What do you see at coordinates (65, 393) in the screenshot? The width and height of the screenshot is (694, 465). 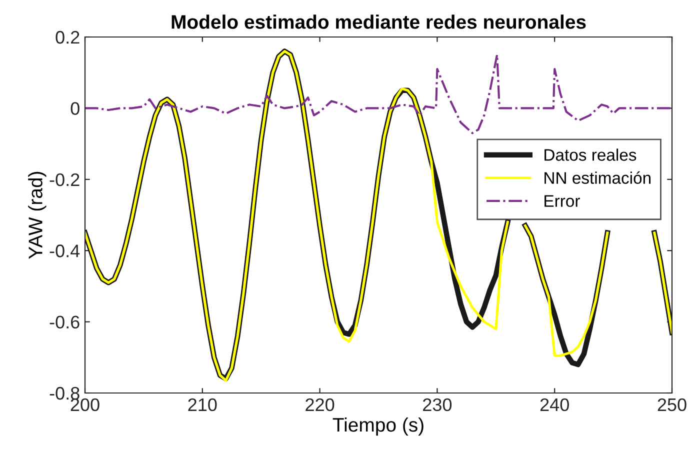 I see `y-tick-label: -0.8` at bounding box center [65, 393].